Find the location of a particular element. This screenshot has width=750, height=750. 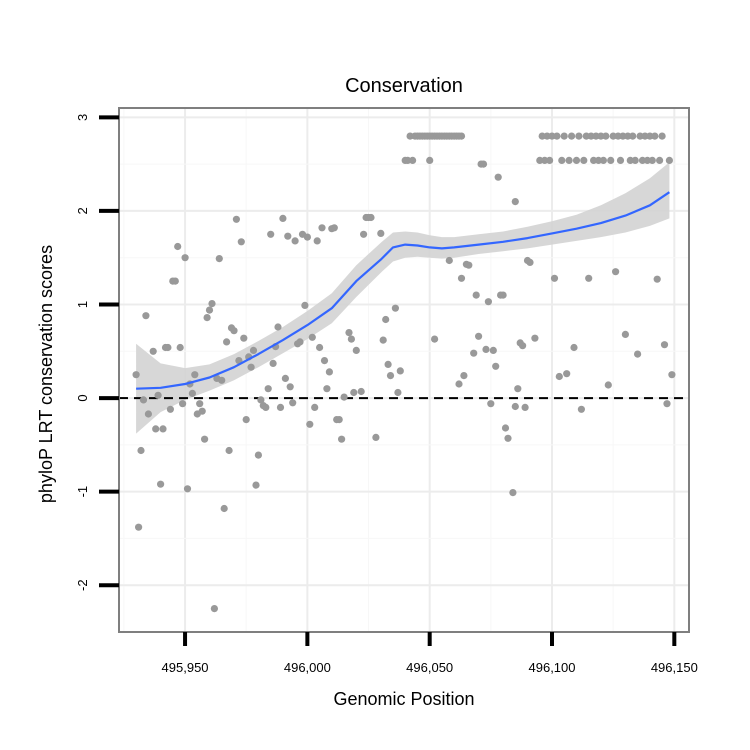

x-tick-label: 496,000 is located at coordinates (307, 667).